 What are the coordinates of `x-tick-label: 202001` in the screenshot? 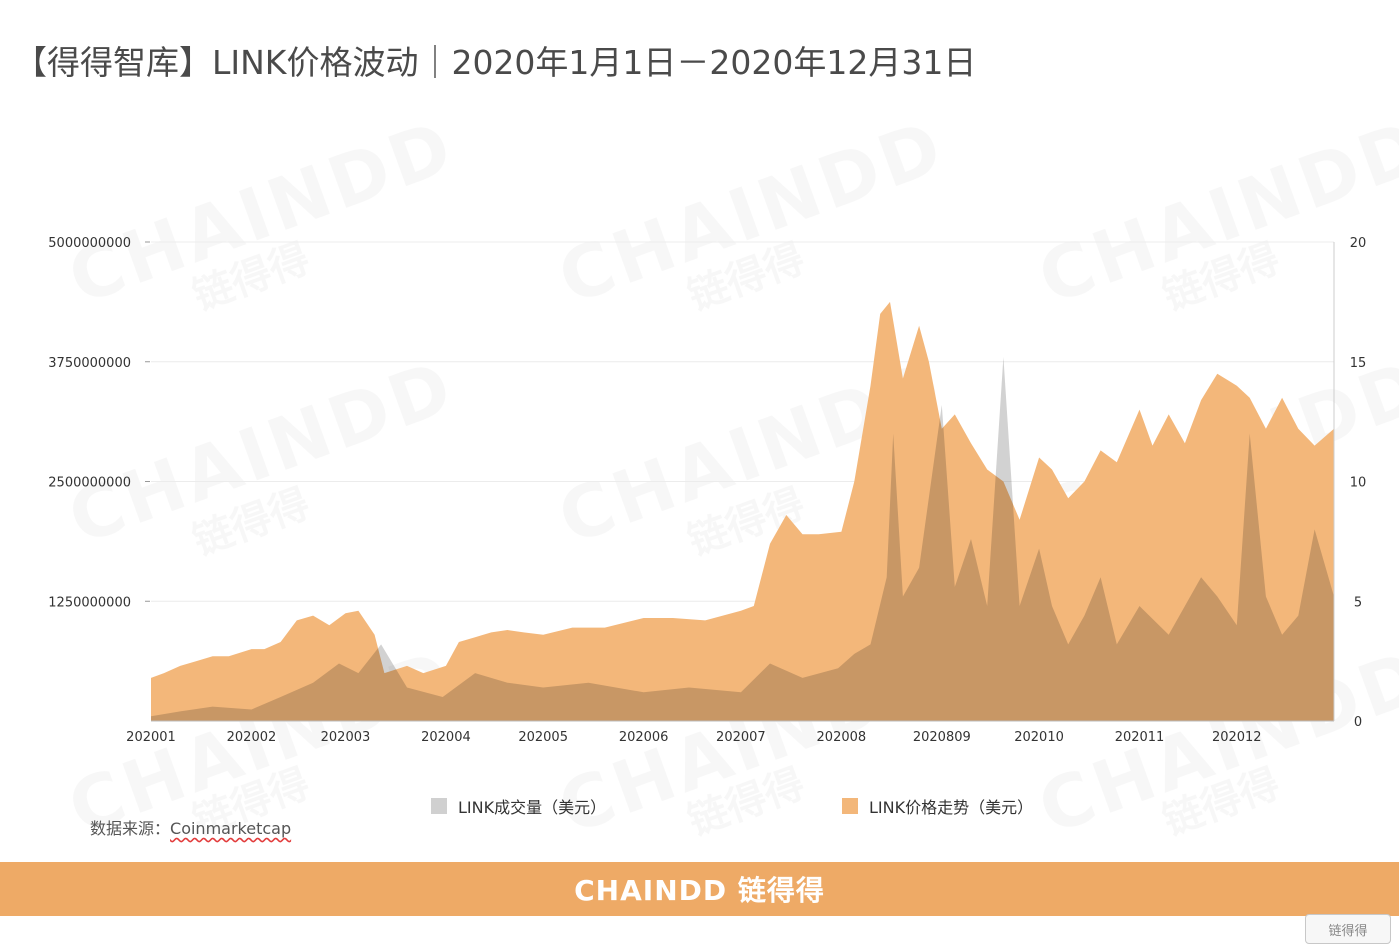 It's located at (151, 737).